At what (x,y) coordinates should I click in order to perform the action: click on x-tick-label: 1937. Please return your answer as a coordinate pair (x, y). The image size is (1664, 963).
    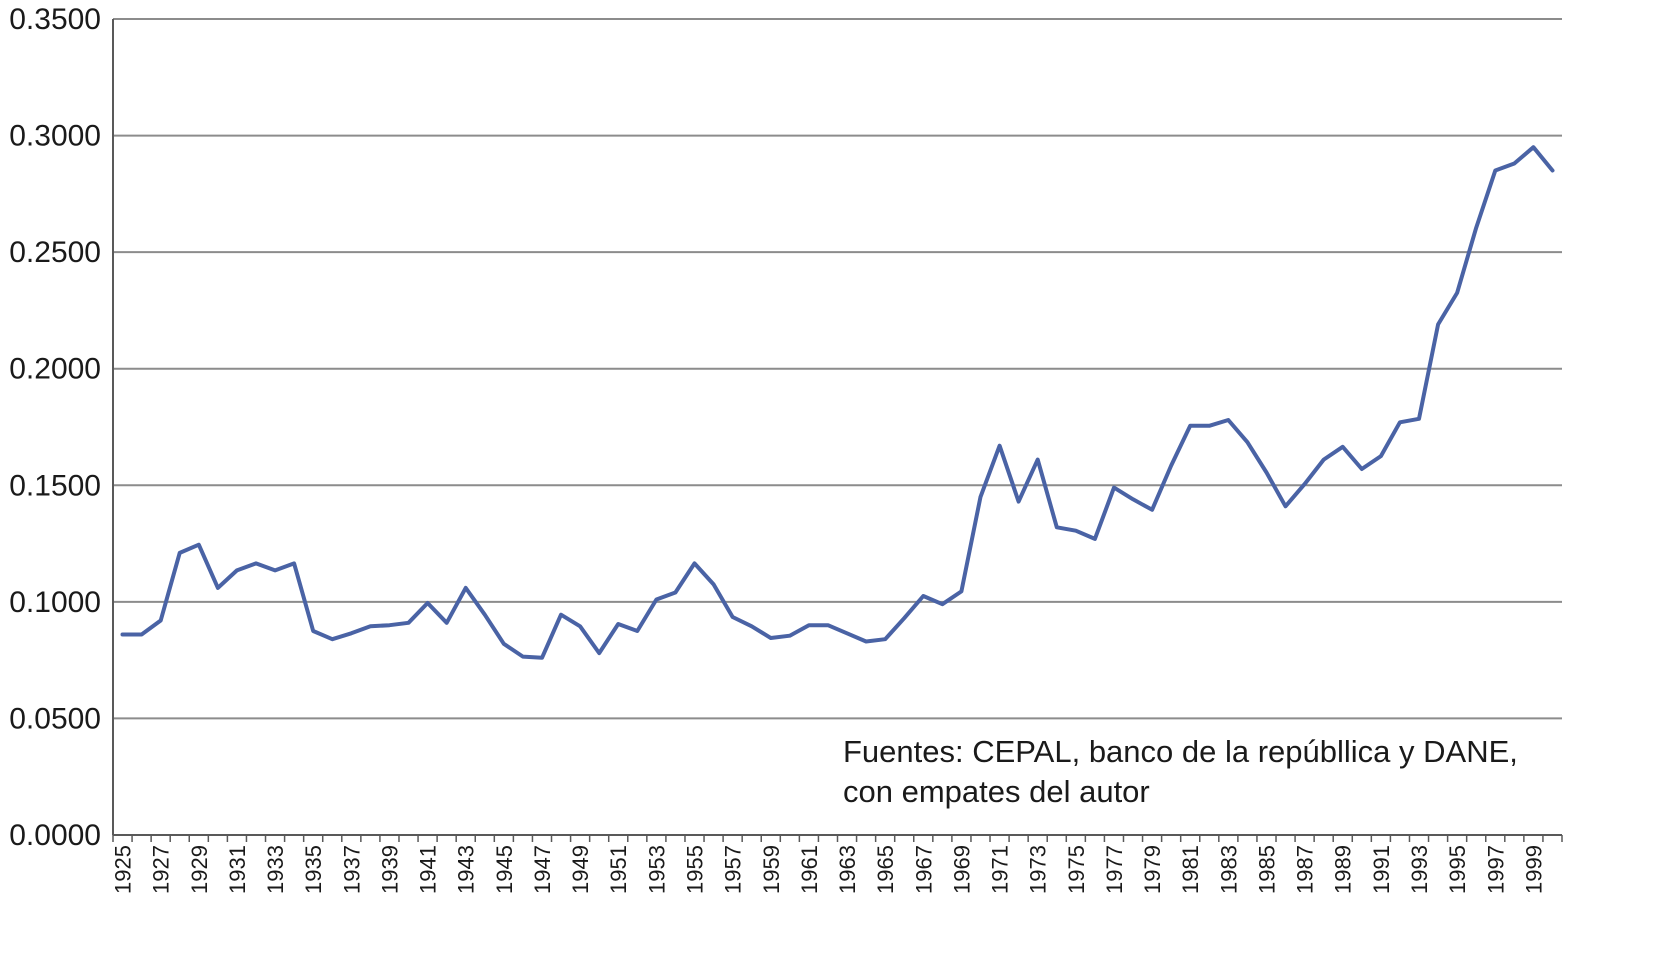
    Looking at the image, I should click on (351, 869).